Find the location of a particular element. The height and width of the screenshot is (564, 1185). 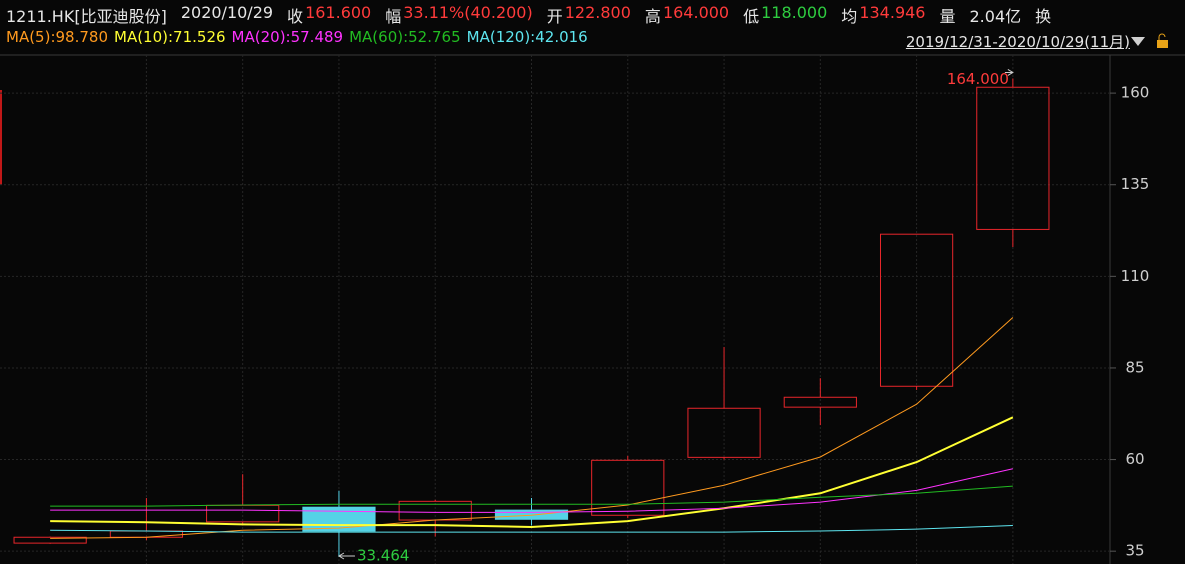

dropdown-arrow is located at coordinates (1138, 41).